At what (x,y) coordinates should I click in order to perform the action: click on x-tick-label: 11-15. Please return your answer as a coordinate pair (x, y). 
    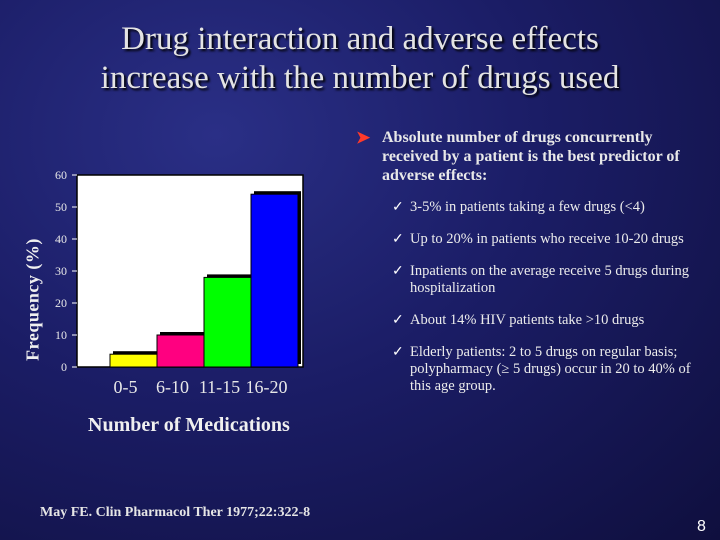
    Looking at the image, I should click on (219, 387).